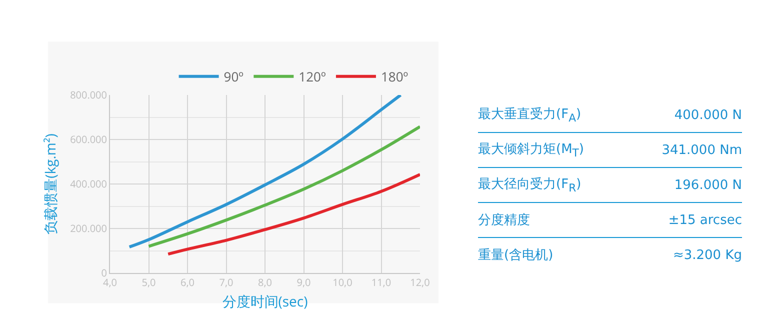 This screenshot has width=762, height=335. I want to click on y-tick-label: 400.000, so click(89, 183).